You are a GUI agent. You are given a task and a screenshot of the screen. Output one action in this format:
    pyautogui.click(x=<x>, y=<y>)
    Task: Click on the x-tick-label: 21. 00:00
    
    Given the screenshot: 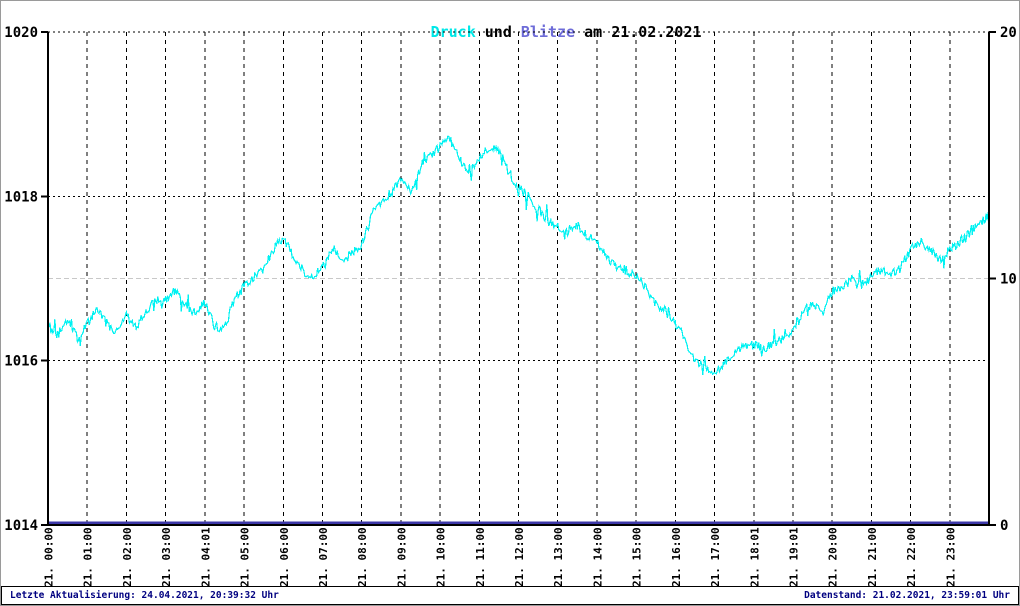 What is the action you would take?
    pyautogui.click(x=49, y=557)
    